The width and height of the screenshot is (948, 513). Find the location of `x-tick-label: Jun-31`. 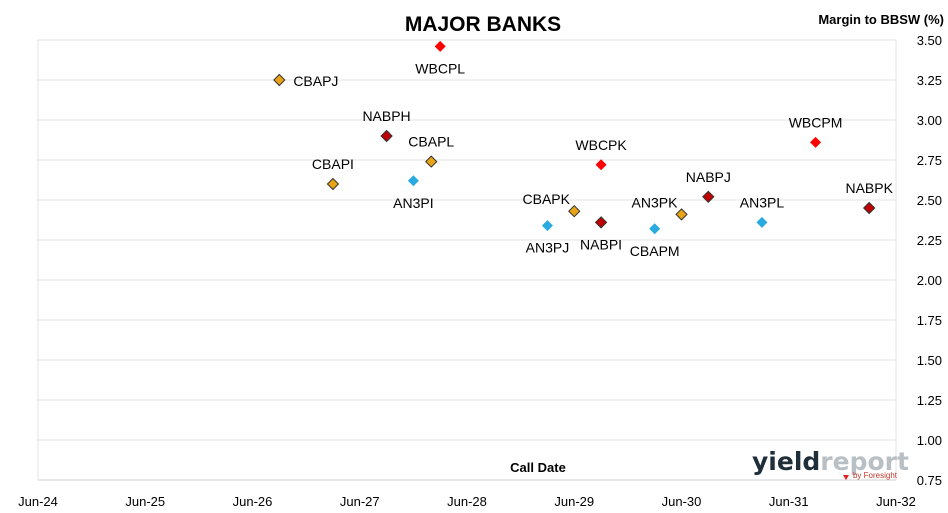

x-tick-label: Jun-31 is located at coordinates (789, 501).